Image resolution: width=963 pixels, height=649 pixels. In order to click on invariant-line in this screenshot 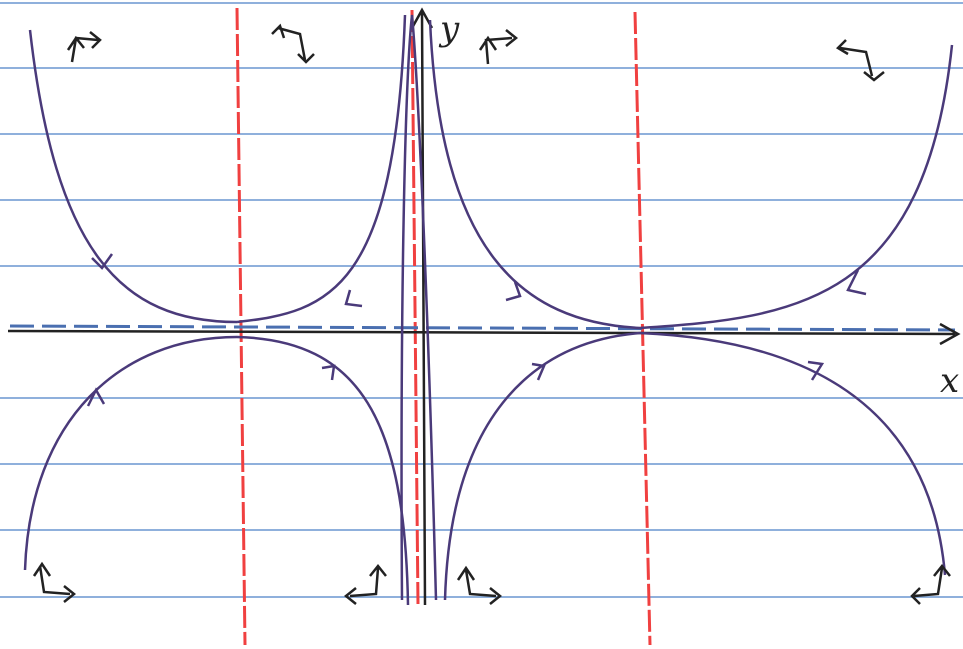, I will do `click(482, 328)`.